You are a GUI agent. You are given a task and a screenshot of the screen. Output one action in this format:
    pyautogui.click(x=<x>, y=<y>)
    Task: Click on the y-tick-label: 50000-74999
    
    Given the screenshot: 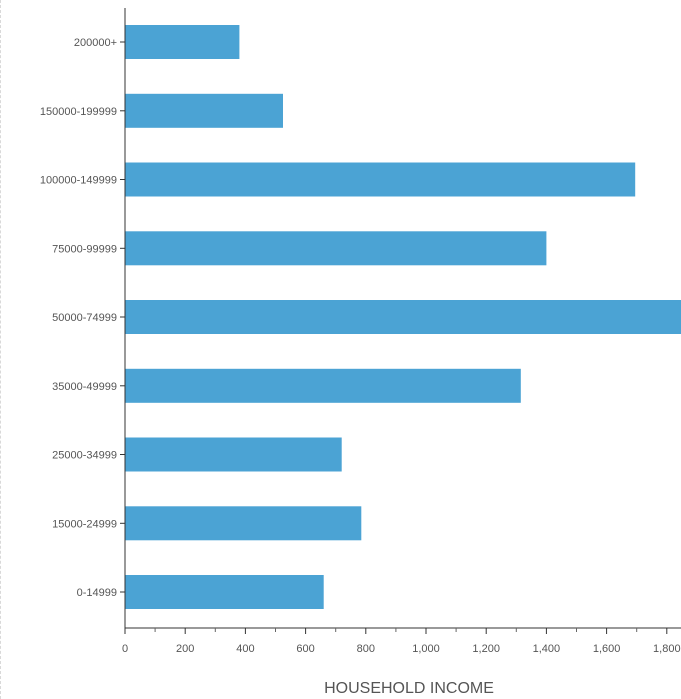 What is the action you would take?
    pyautogui.click(x=84, y=318)
    